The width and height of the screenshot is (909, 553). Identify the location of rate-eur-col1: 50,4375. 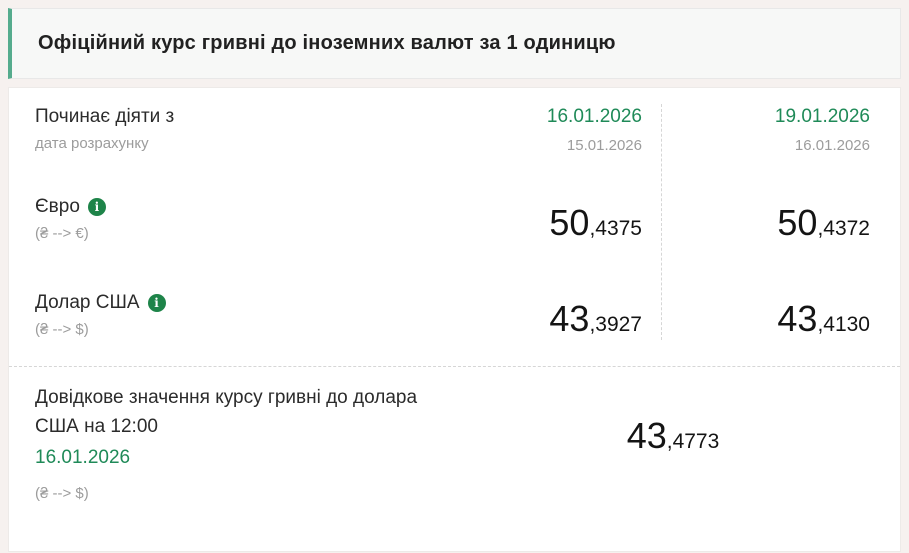
(562, 218).